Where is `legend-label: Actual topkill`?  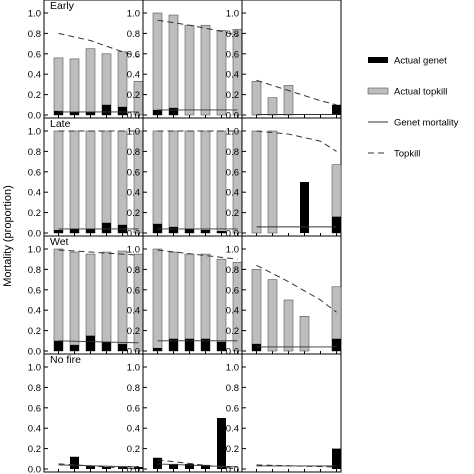 legend-label: Actual topkill is located at coordinates (420, 92).